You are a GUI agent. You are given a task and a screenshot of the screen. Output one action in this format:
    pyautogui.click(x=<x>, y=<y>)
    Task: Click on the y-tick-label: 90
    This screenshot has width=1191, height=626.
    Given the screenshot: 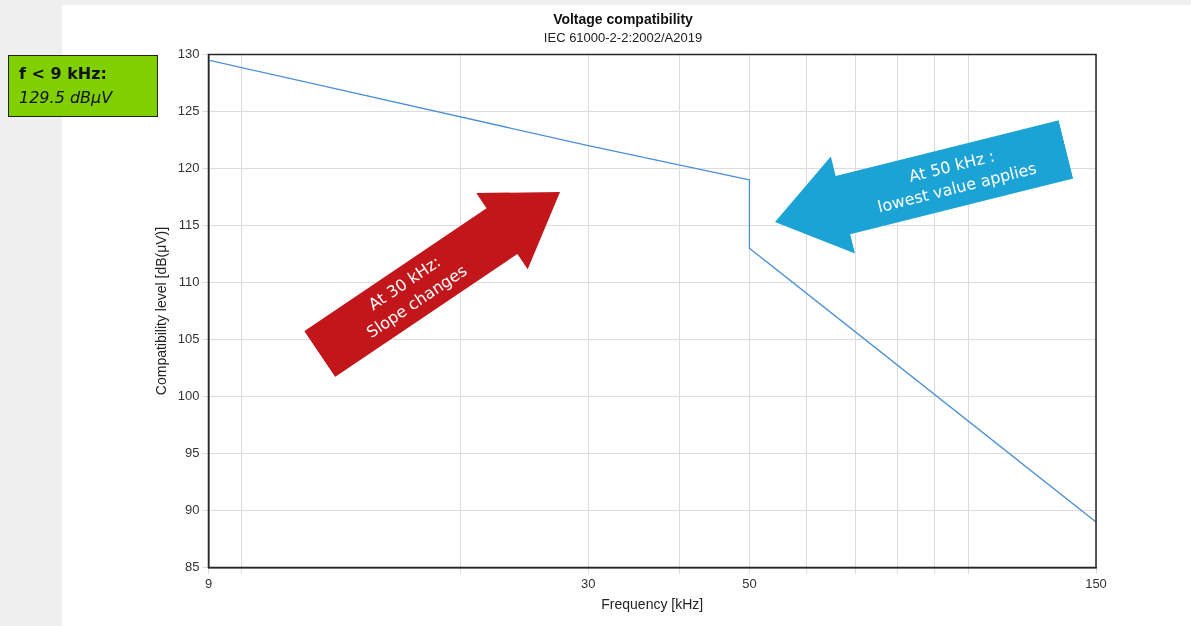 What is the action you would take?
    pyautogui.click(x=192, y=510)
    